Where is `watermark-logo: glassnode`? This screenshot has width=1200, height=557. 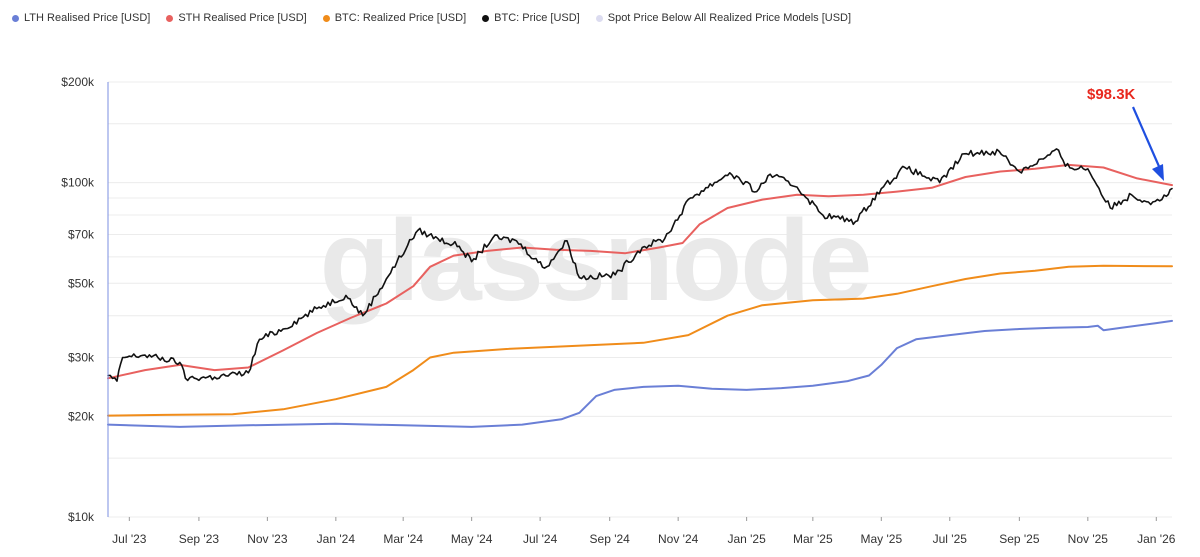
watermark-logo: glassnode is located at coordinates (595, 261).